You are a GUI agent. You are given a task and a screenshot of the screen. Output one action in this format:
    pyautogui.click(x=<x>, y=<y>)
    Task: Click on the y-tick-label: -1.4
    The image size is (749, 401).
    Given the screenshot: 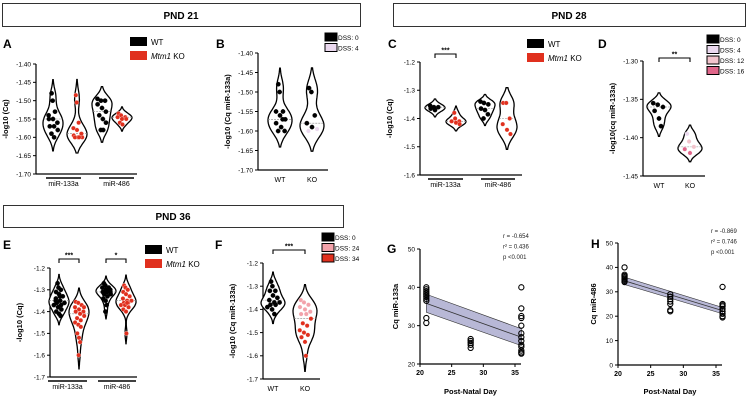 What is the action you would take?
    pyautogui.click(x=40, y=312)
    